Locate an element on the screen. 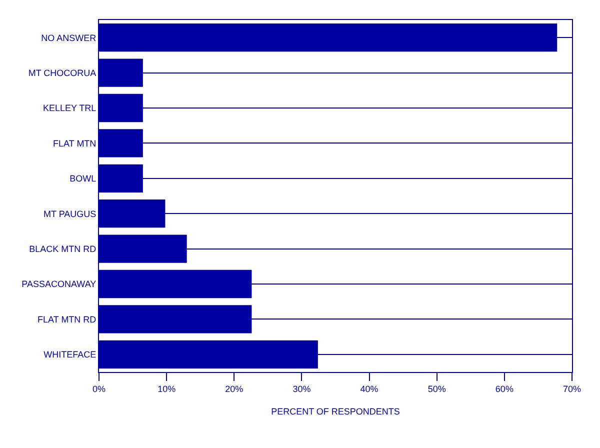 The height and width of the screenshot is (448, 600). x-tick-label: 60% is located at coordinates (504, 389).